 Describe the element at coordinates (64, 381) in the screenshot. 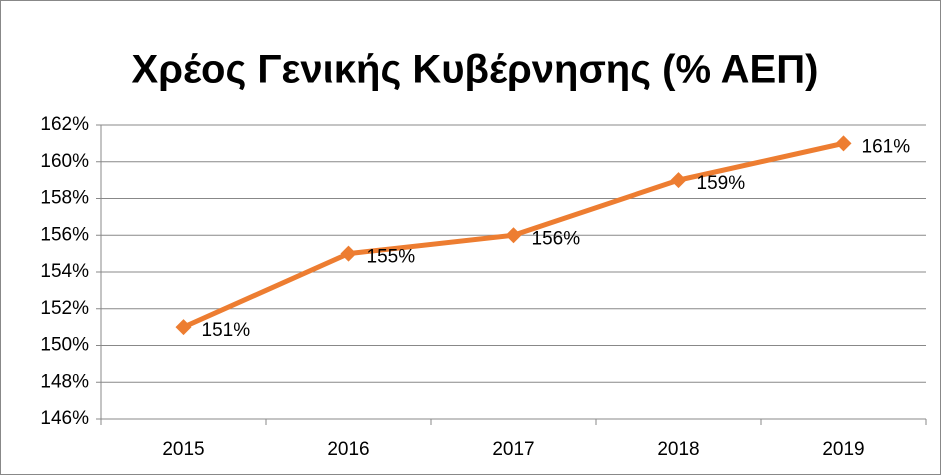

I see `y-tick-label: 148%` at that location.